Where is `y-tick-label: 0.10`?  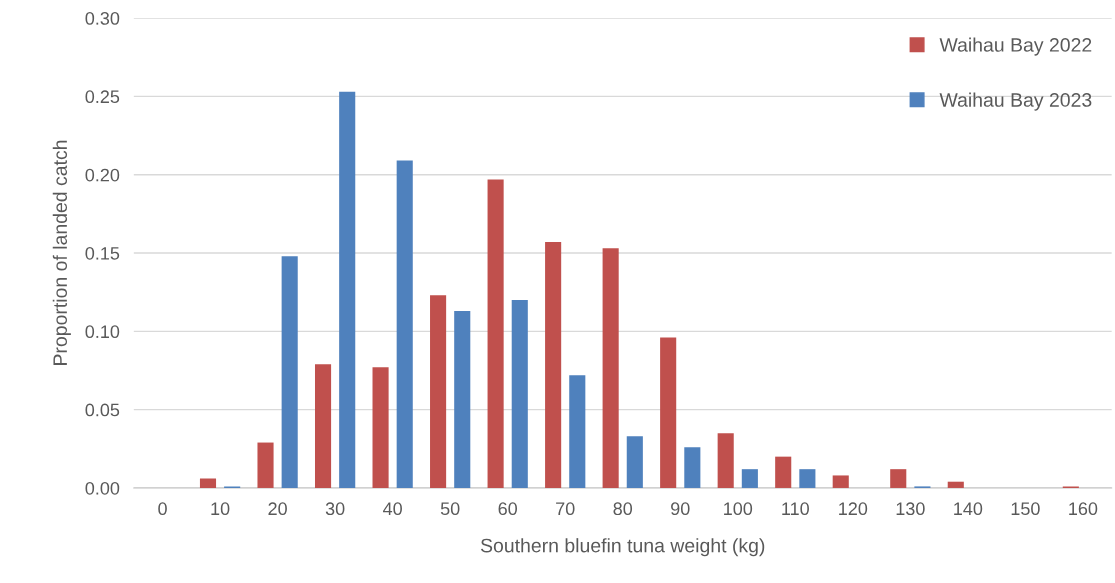 y-tick-label: 0.10 is located at coordinates (102, 332).